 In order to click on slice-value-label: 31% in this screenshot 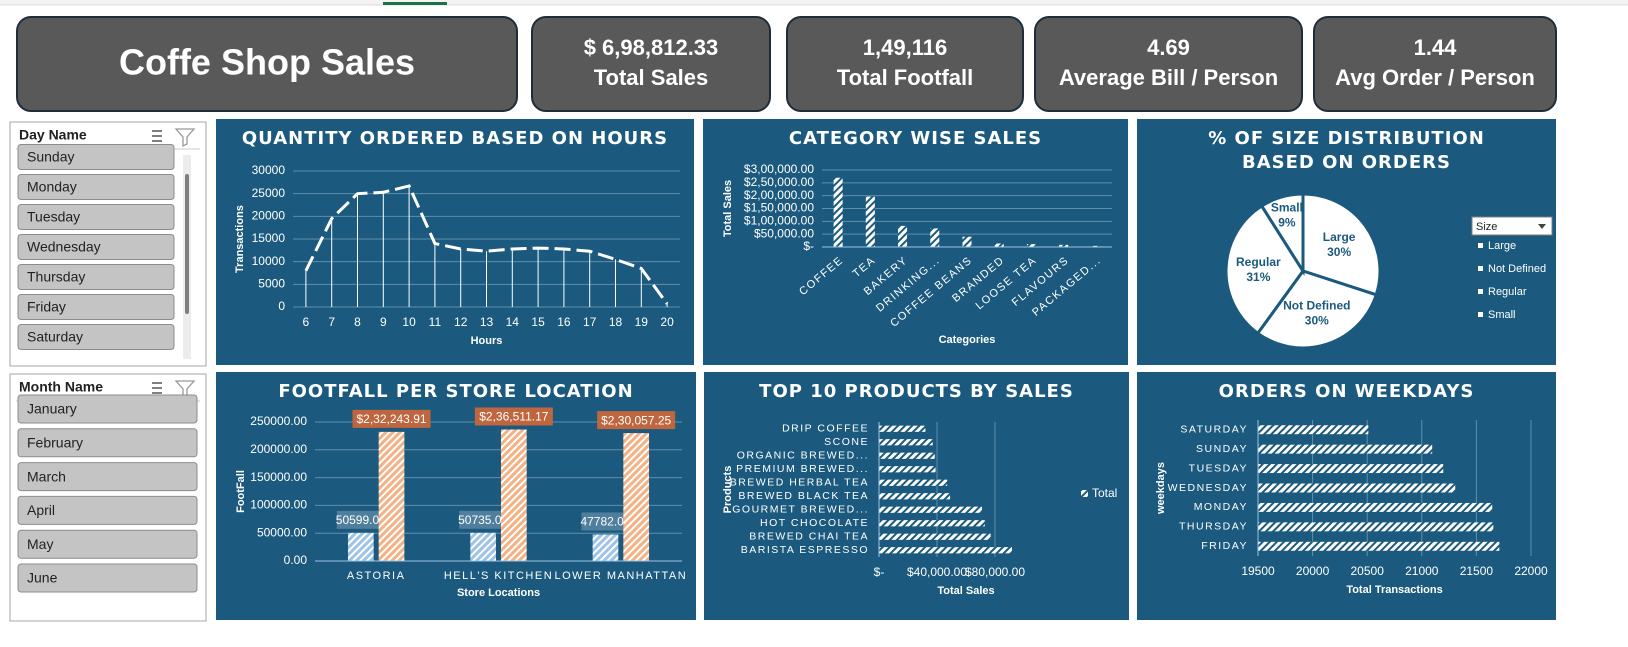, I will do `click(1258, 277)`.